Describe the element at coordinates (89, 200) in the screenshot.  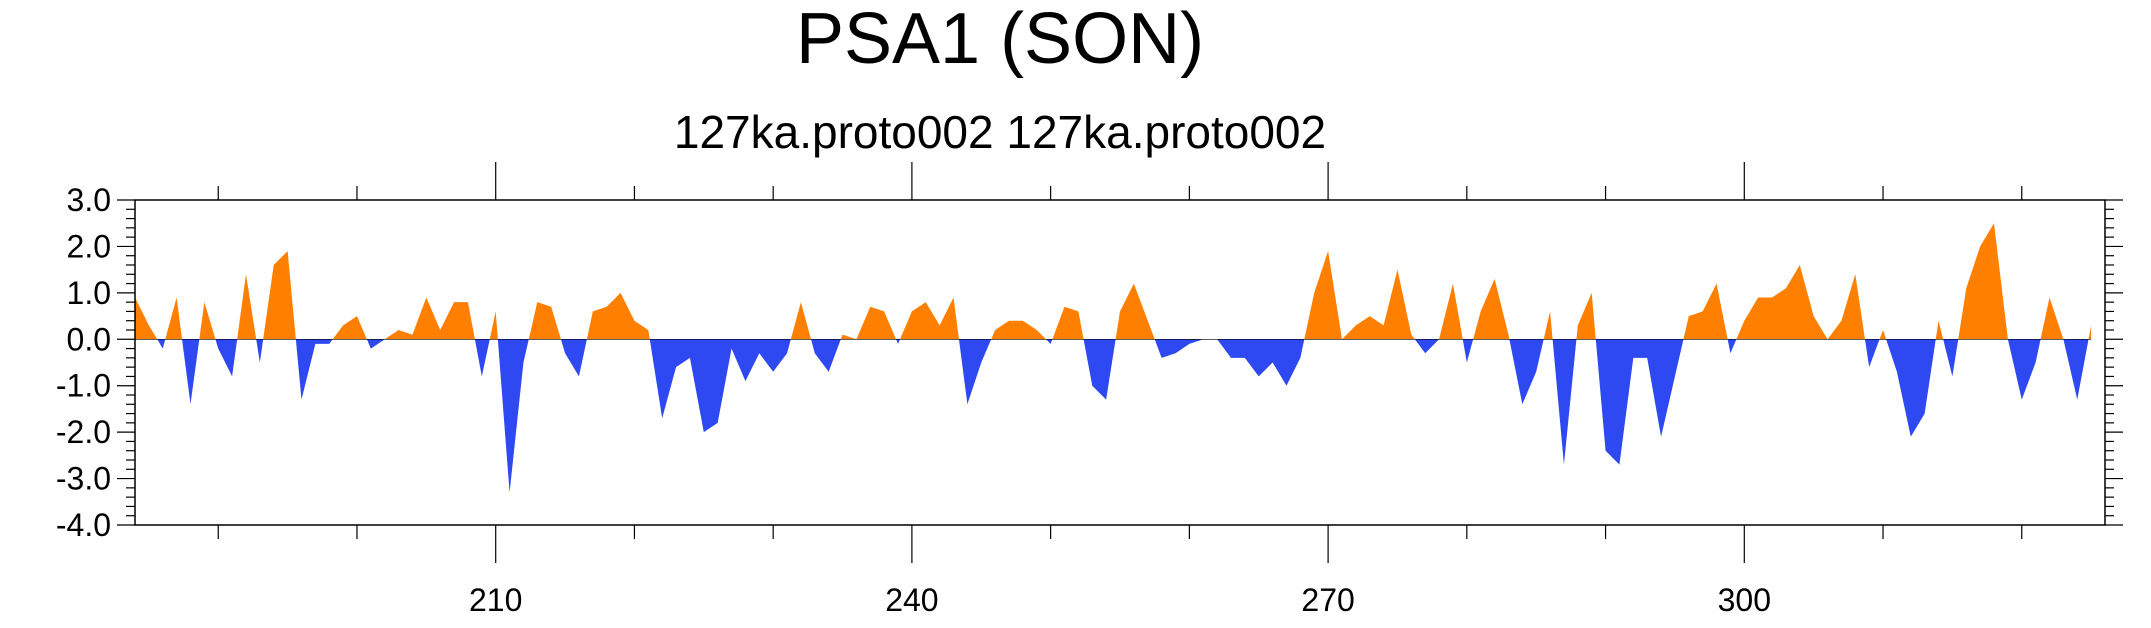
I see `y-tick-label: 3.0` at that location.